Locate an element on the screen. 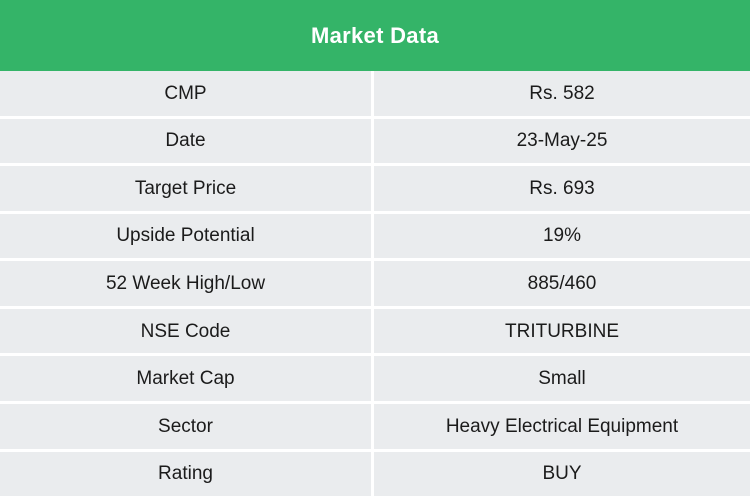 The width and height of the screenshot is (750, 499). table-row: Target Price Rs. 693 is located at coordinates (375, 188).